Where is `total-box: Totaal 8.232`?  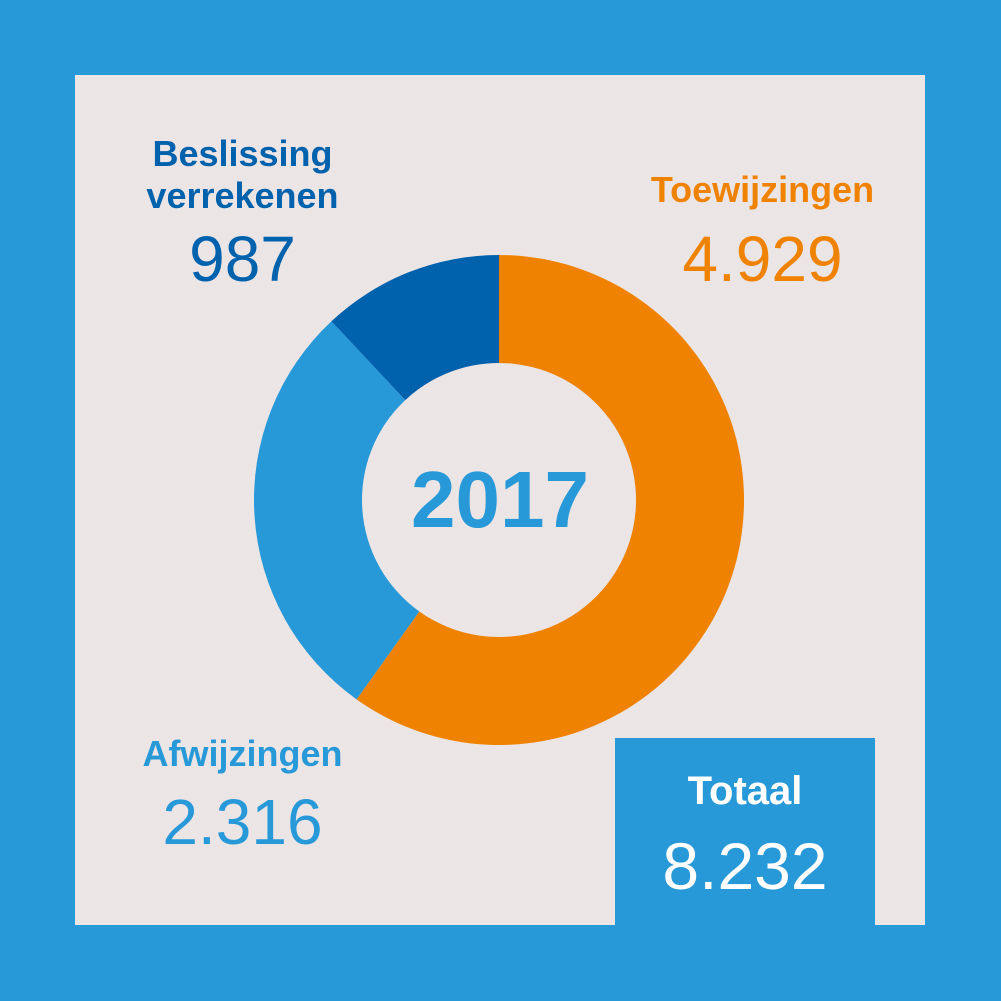
total-box: Totaal 8.232 is located at coordinates (745, 869).